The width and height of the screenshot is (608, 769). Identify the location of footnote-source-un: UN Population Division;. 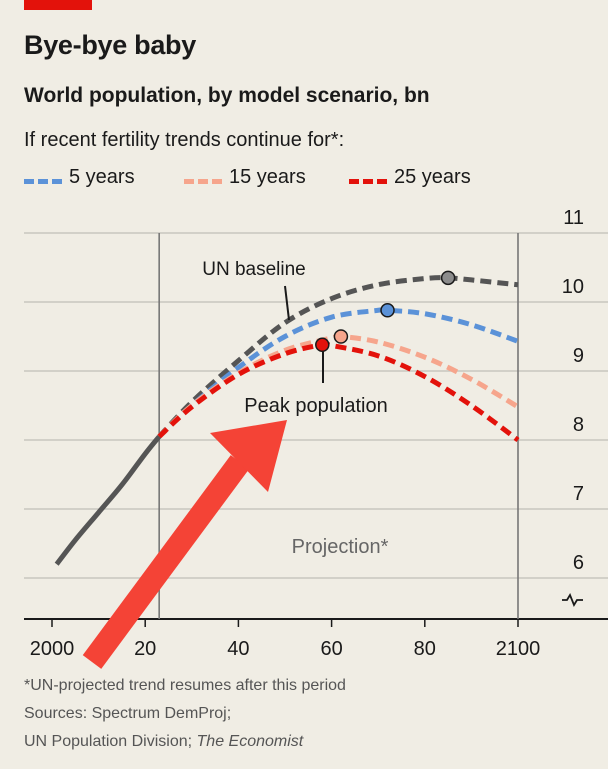
(110, 741).